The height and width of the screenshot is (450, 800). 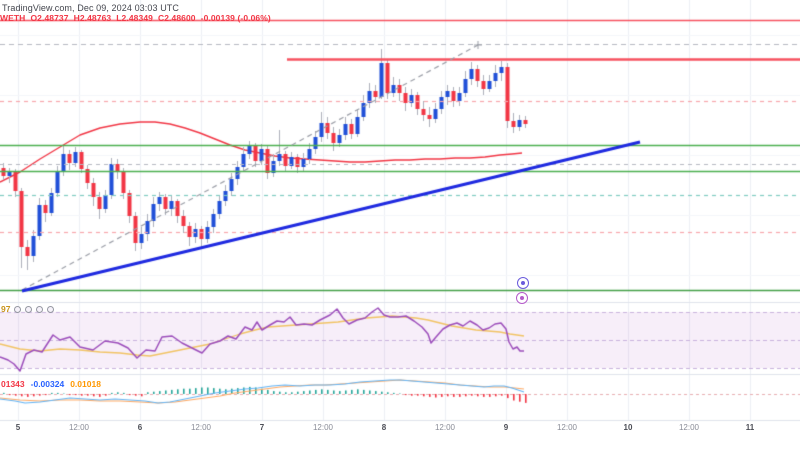 I want to click on rsi-legend: 97, so click(x=28, y=309).